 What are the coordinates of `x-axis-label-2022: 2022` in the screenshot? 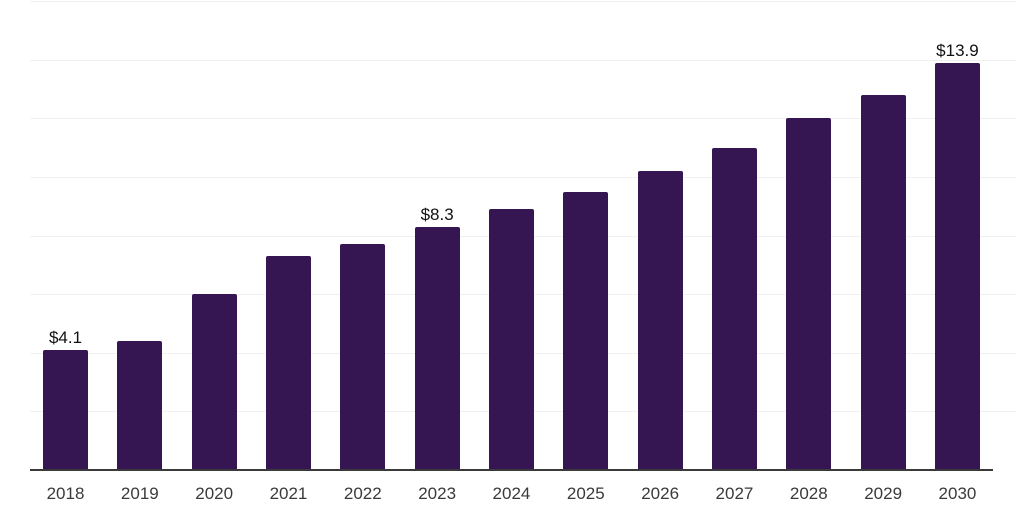 It's located at (362, 493).